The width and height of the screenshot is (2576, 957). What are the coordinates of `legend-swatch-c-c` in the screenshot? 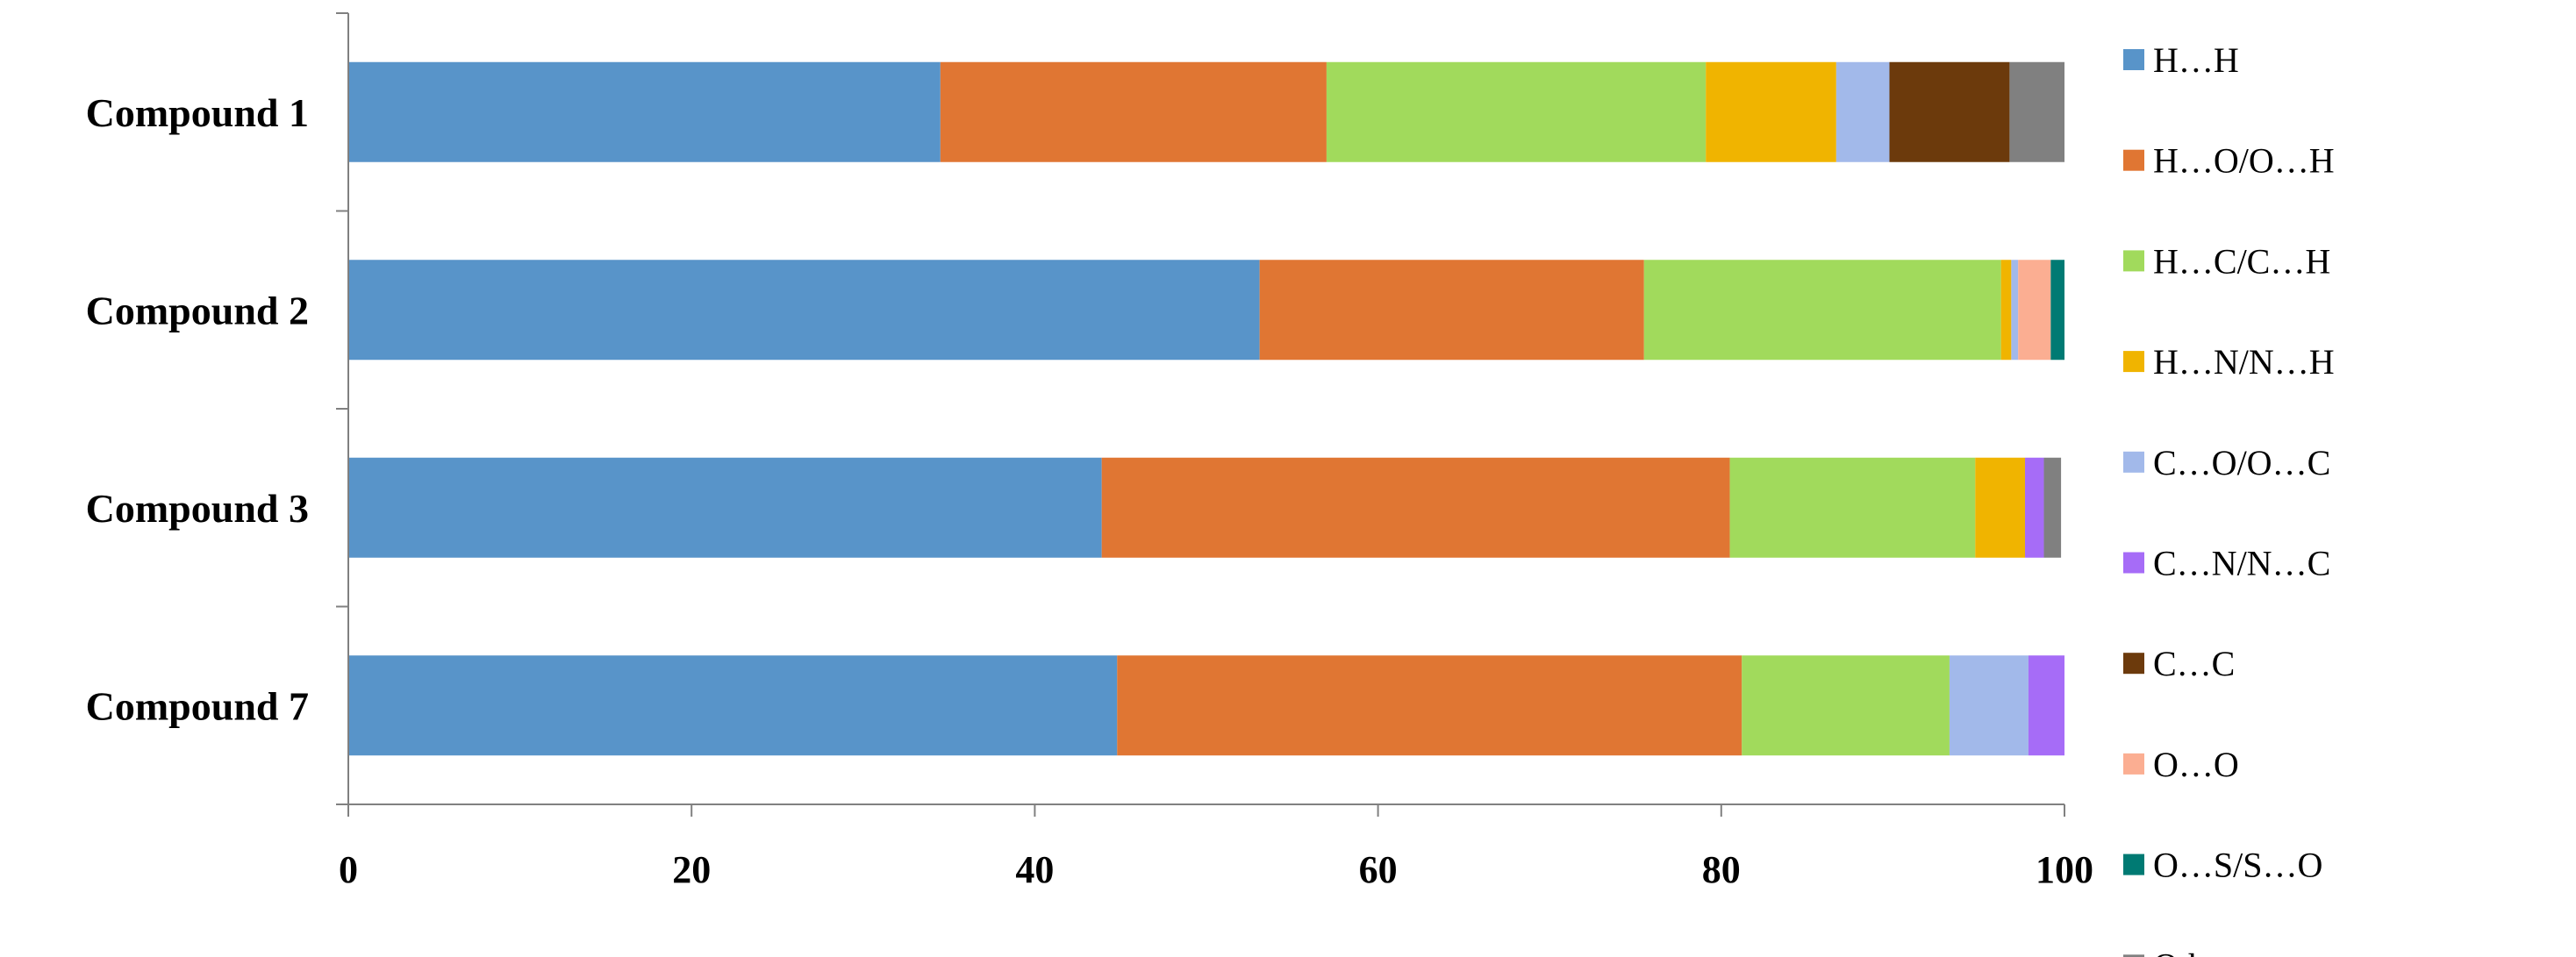 It's located at (2133, 664).